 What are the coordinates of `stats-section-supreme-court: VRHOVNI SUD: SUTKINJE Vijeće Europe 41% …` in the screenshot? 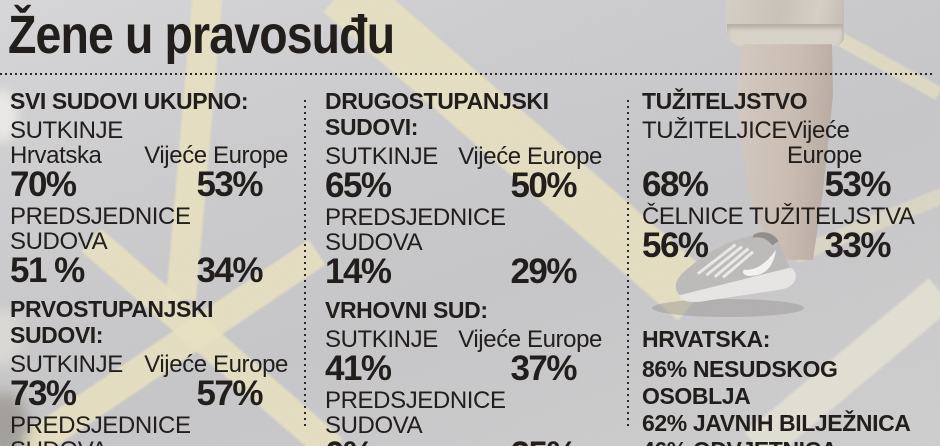 It's located at (463, 371).